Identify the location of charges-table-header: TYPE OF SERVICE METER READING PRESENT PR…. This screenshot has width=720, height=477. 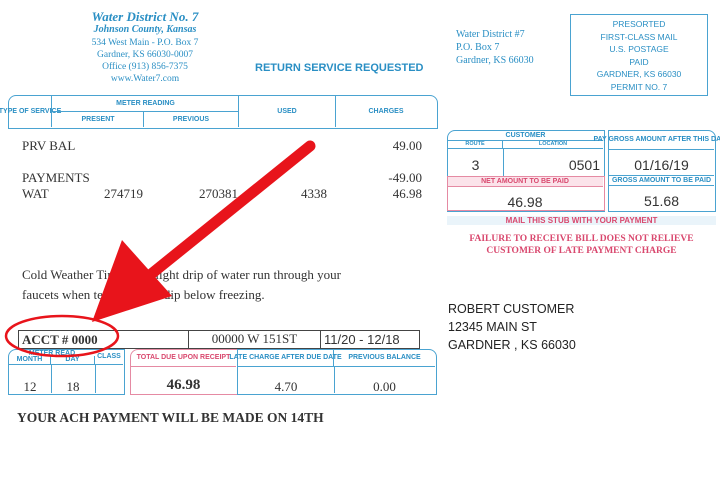
(219, 112).